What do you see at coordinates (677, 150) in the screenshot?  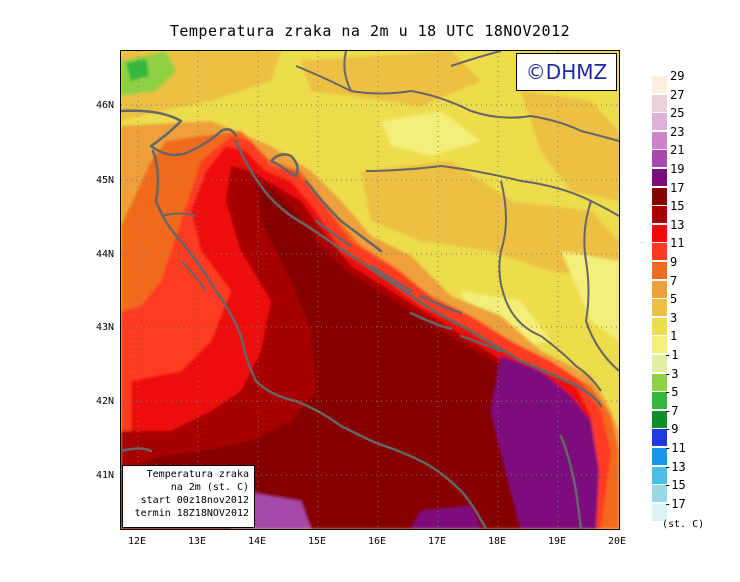 I see `legend-label: 21` at bounding box center [677, 150].